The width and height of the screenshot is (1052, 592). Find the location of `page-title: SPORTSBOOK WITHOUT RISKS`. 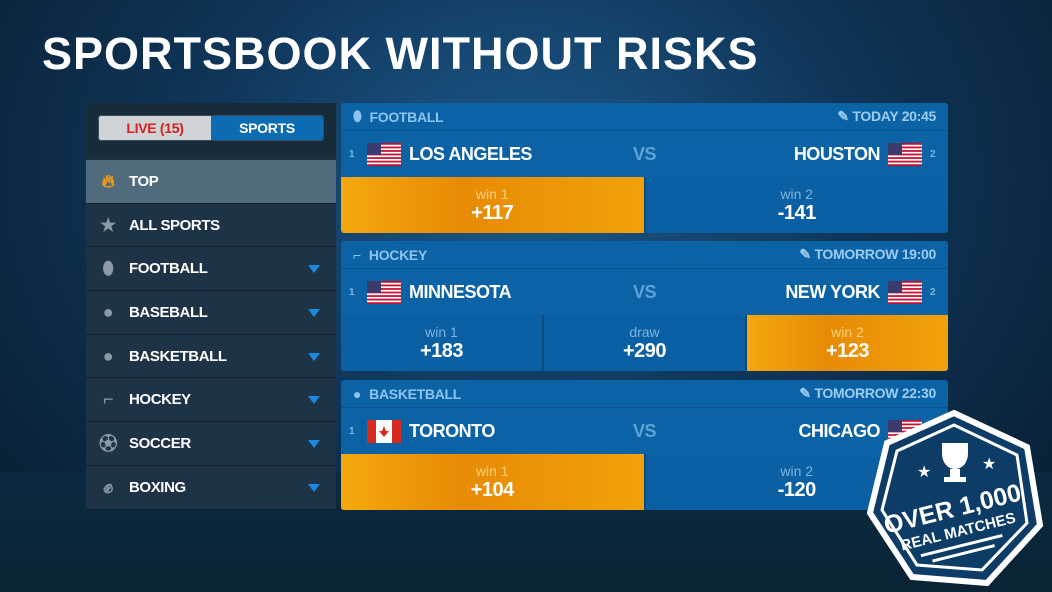

page-title: SPORTSBOOK WITHOUT RISKS is located at coordinates (400, 53).